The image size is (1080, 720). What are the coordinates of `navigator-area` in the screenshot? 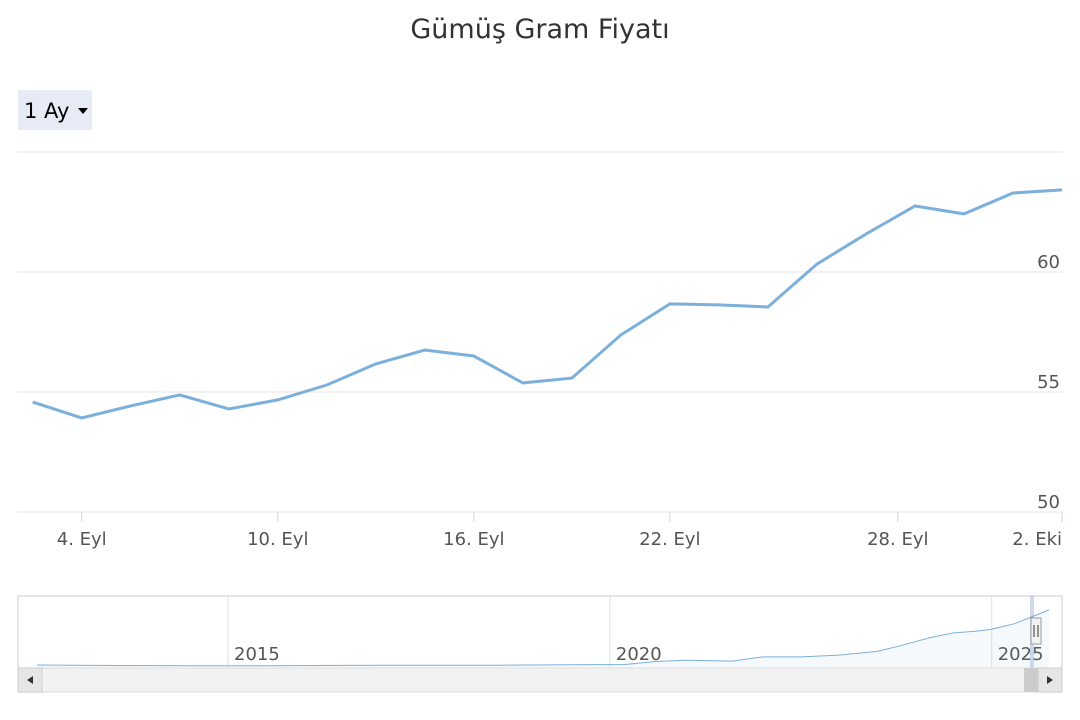 It's located at (543, 638).